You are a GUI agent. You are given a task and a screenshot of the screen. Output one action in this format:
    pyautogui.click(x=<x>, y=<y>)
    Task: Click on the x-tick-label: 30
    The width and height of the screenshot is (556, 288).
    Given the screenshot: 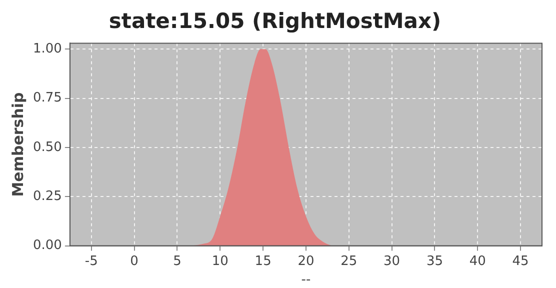 What is the action you would take?
    pyautogui.click(x=392, y=261)
    